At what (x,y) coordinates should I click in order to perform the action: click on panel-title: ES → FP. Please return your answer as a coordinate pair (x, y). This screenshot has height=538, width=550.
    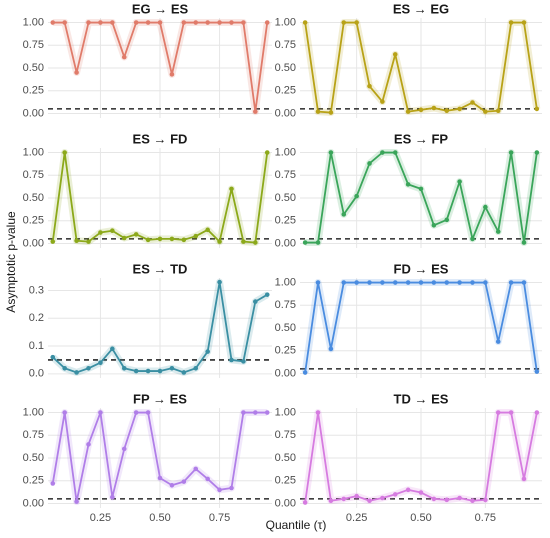
    Looking at the image, I should click on (421, 138).